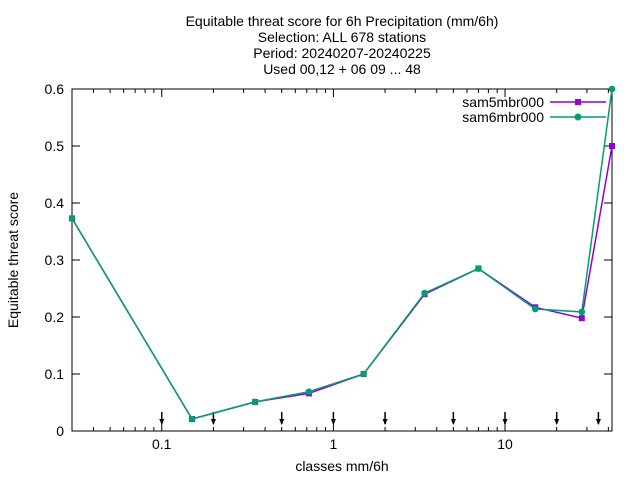 The width and height of the screenshot is (640, 480). What do you see at coordinates (55, 317) in the screenshot?
I see `y-tick-label: 0.2` at bounding box center [55, 317].